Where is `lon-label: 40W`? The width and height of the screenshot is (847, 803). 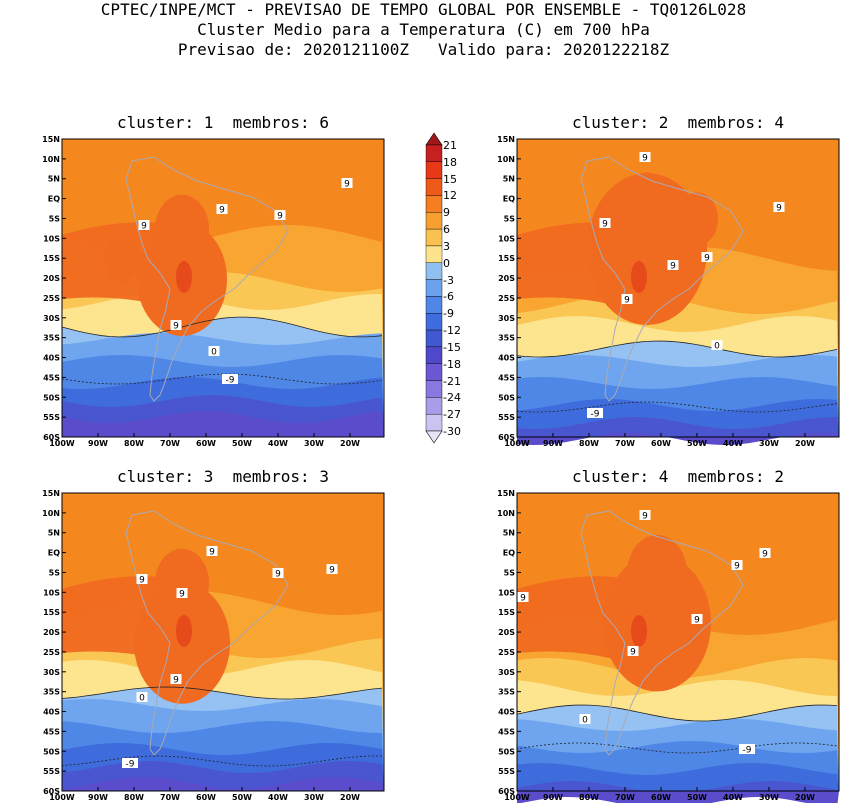 lon-label: 40W is located at coordinates (278, 443).